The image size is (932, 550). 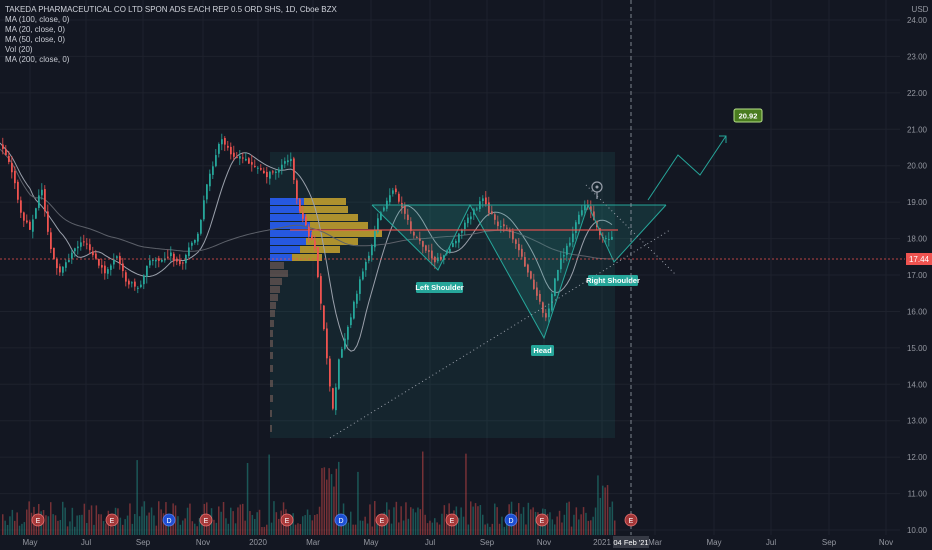 What do you see at coordinates (37, 59) in the screenshot?
I see `indicator-ma200: MA (200, close, 0)` at bounding box center [37, 59].